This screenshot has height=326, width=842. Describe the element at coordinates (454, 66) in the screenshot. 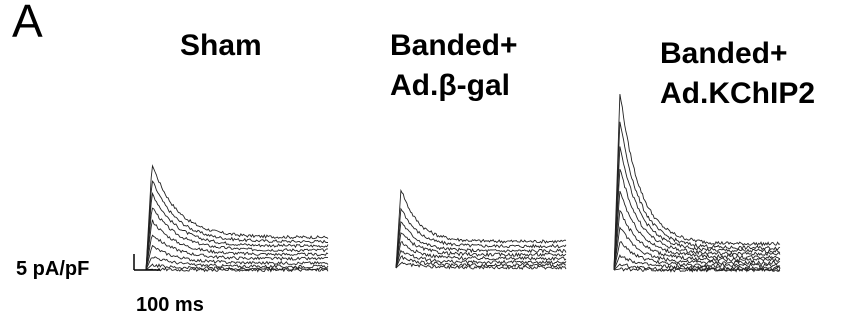

I see `trace-title-banded-bgal: Banded+ Ad.β-gal` at that location.